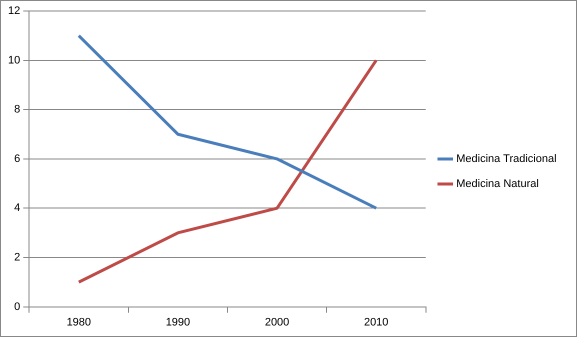 The image size is (577, 337). What do you see at coordinates (14, 11) in the screenshot?
I see `y-tick-label: 12` at bounding box center [14, 11].